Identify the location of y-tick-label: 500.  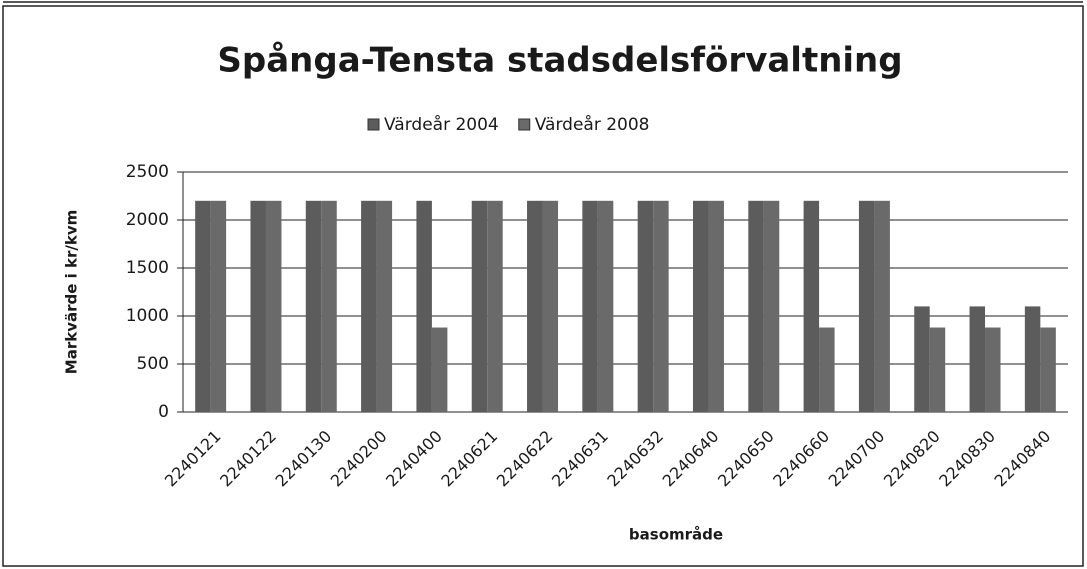
(153, 364).